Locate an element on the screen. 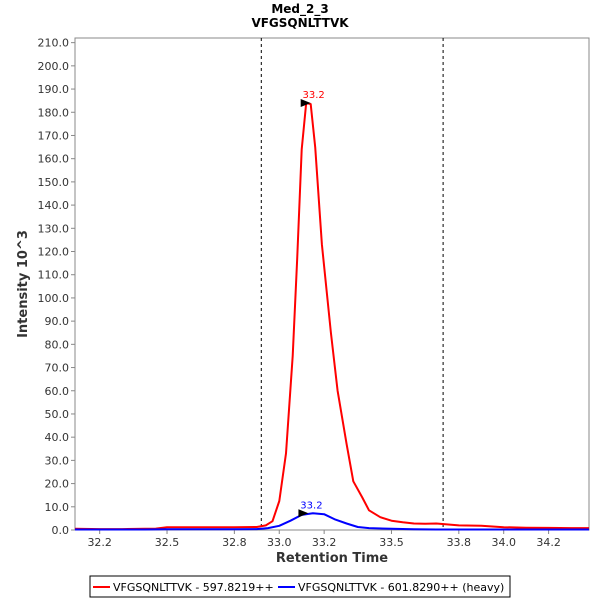 This screenshot has height=600, width=600. x-tick-label: 33.2 is located at coordinates (324, 542).